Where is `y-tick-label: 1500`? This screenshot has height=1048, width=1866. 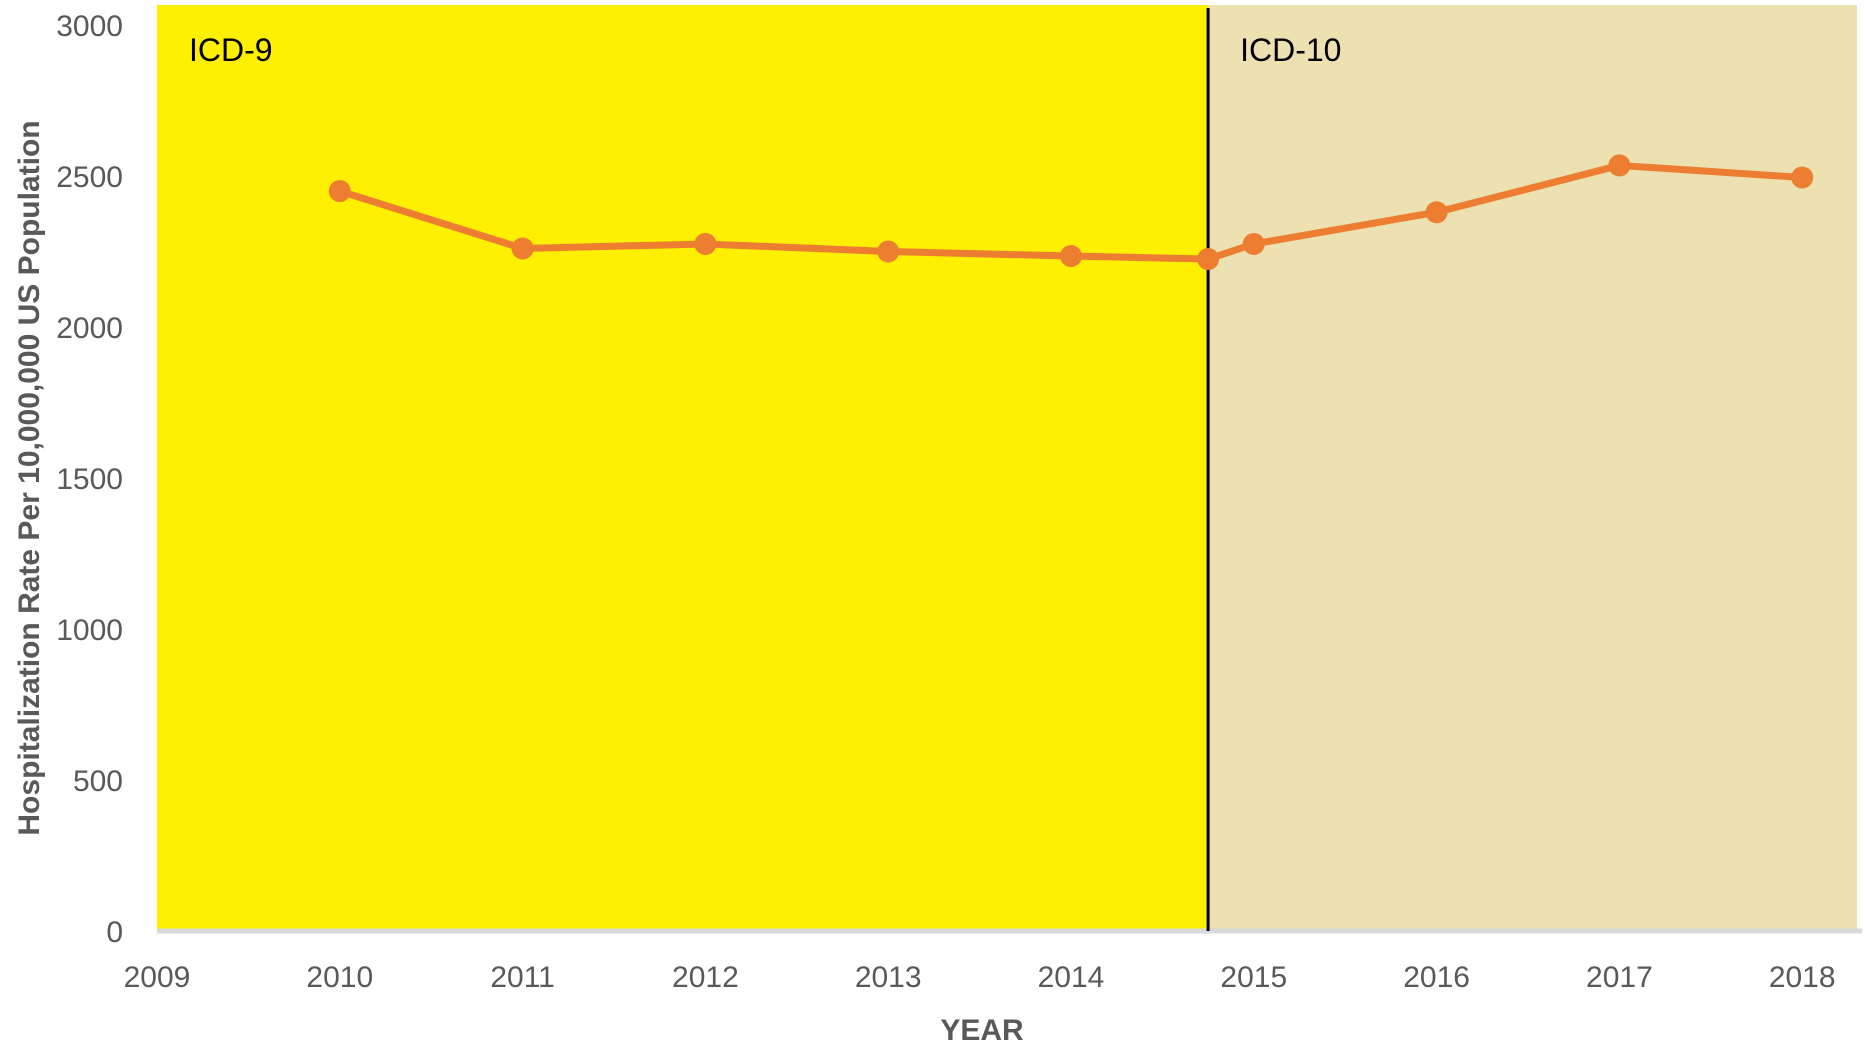
y-tick-label: 1500 is located at coordinates (89, 479).